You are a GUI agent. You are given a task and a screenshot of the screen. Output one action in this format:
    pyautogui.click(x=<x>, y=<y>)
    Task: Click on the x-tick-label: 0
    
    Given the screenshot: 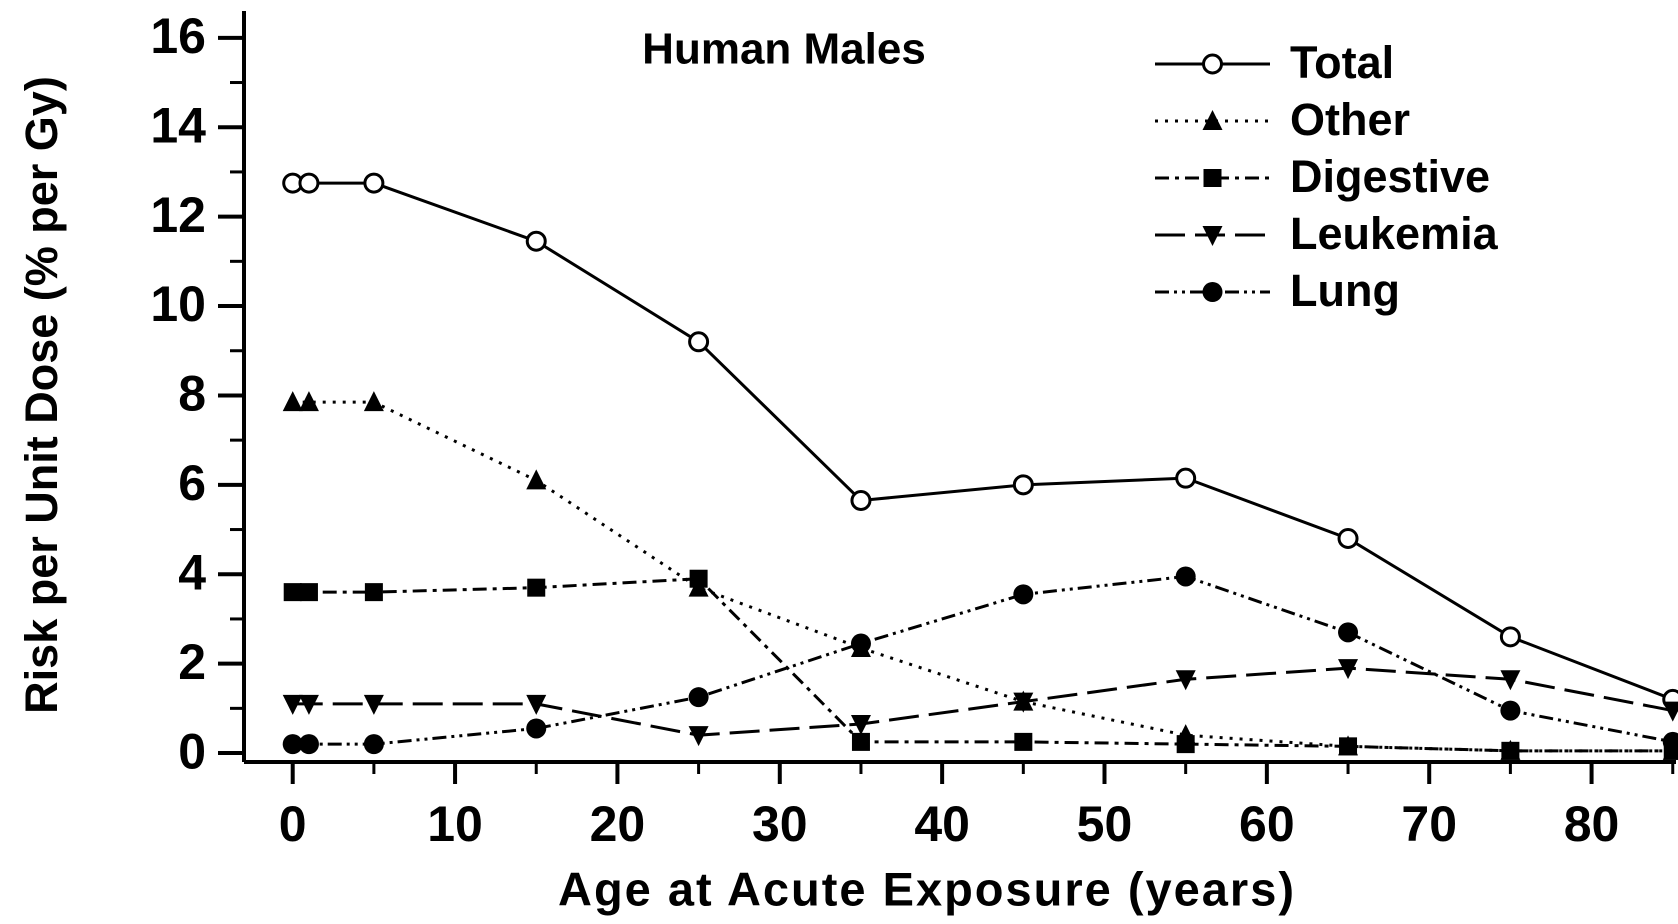 What is the action you would take?
    pyautogui.click(x=293, y=824)
    